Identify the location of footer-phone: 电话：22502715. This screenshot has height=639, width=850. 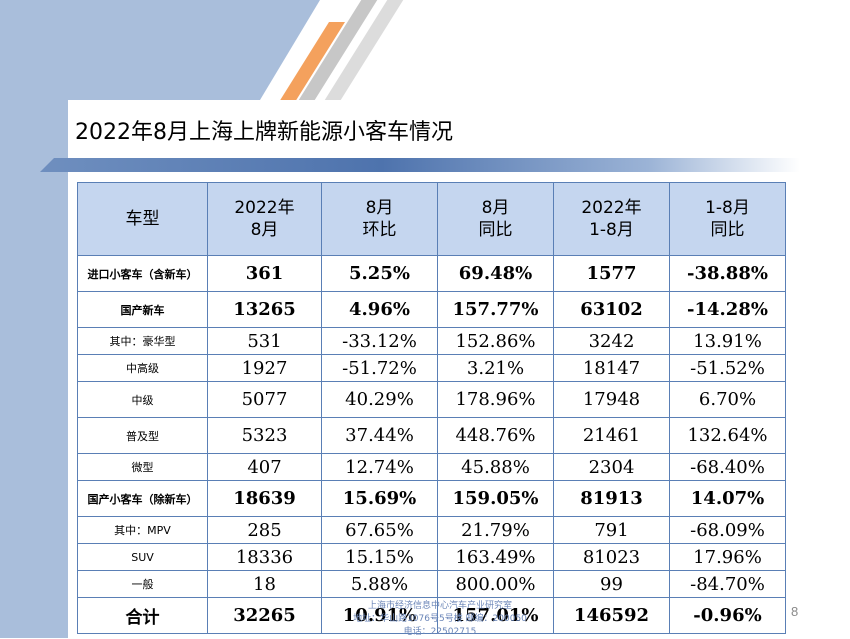
(440, 632).